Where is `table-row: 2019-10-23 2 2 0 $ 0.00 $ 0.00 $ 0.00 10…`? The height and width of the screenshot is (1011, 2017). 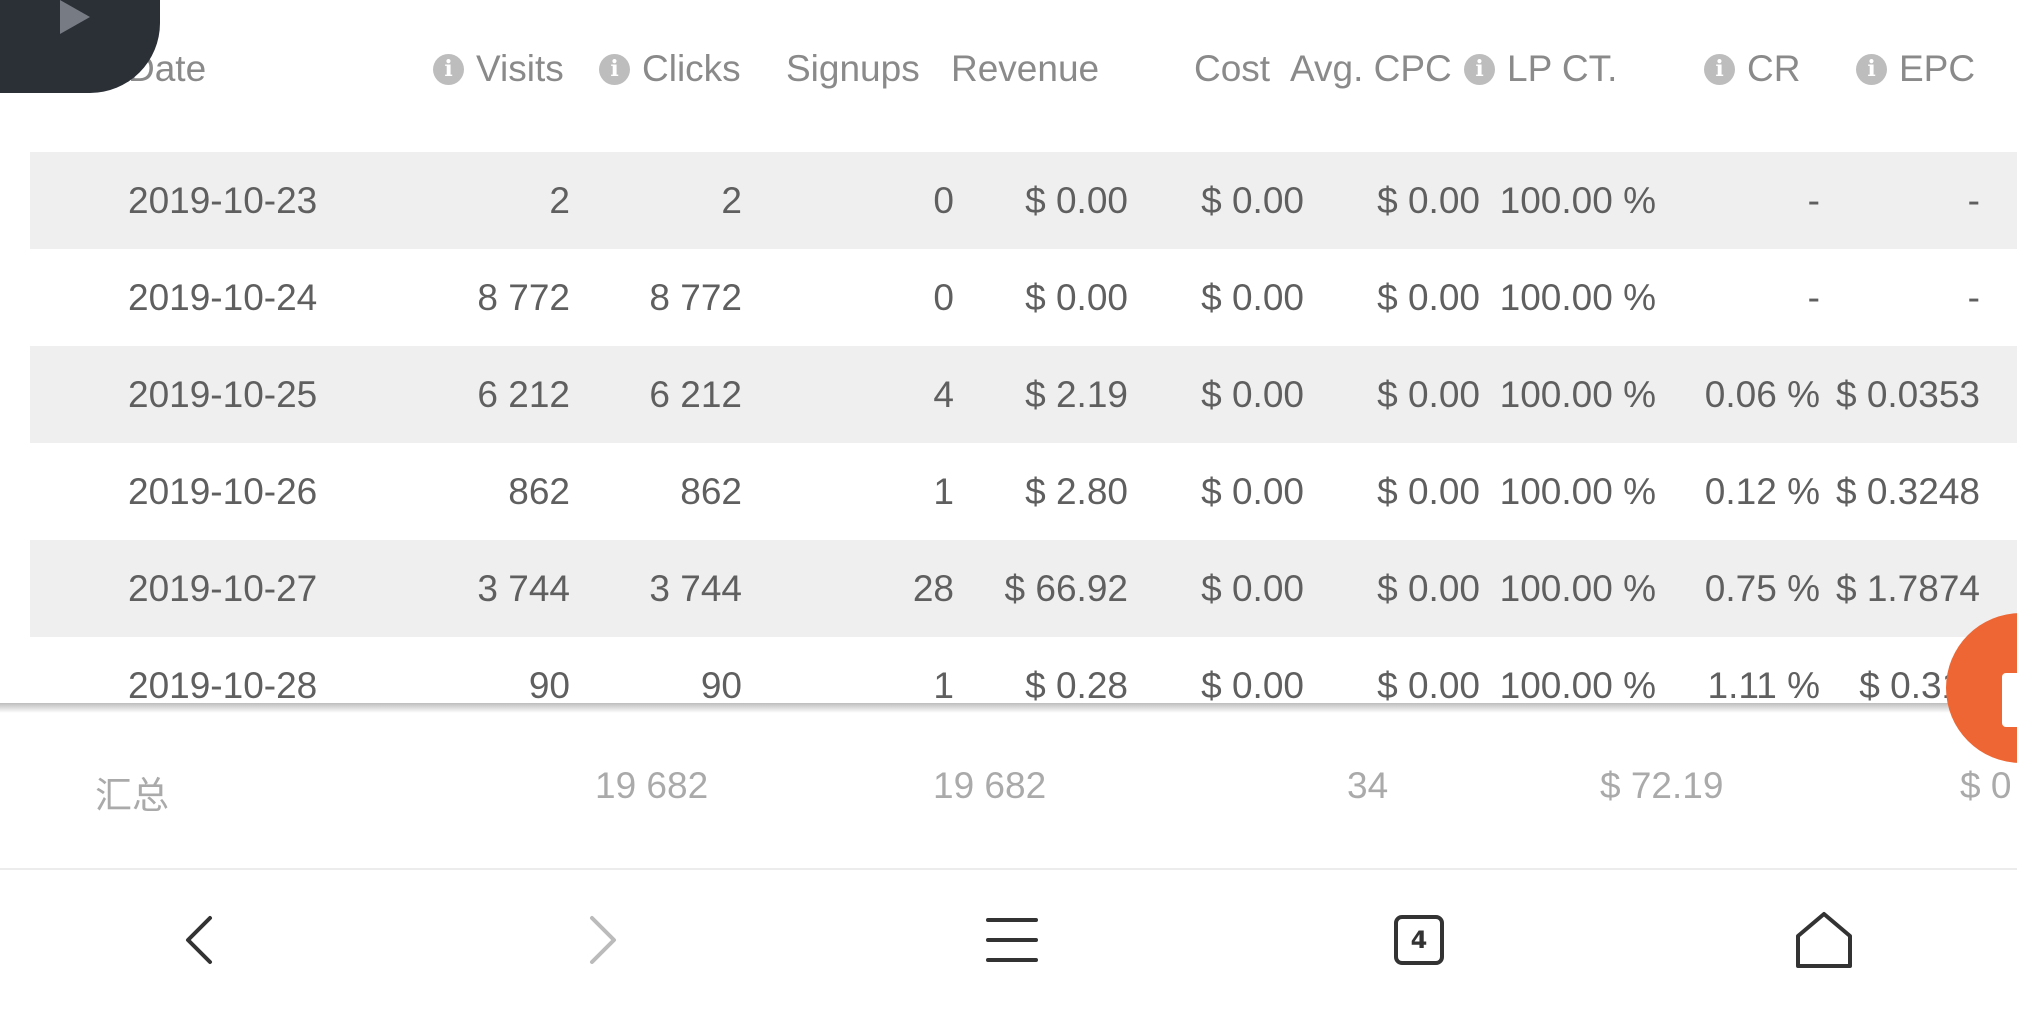
table-row: 2019-10-23 2 2 0 $ 0.00 $ 0.00 $ 0.00 10… is located at coordinates (1023, 200).